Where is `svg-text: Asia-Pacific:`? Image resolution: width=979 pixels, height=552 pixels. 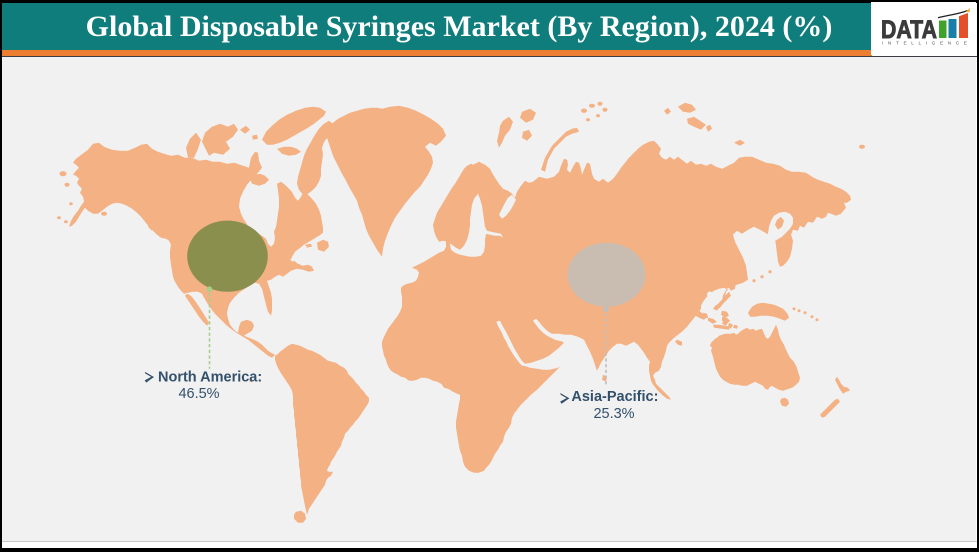 svg-text: Asia-Pacific: is located at coordinates (614, 397).